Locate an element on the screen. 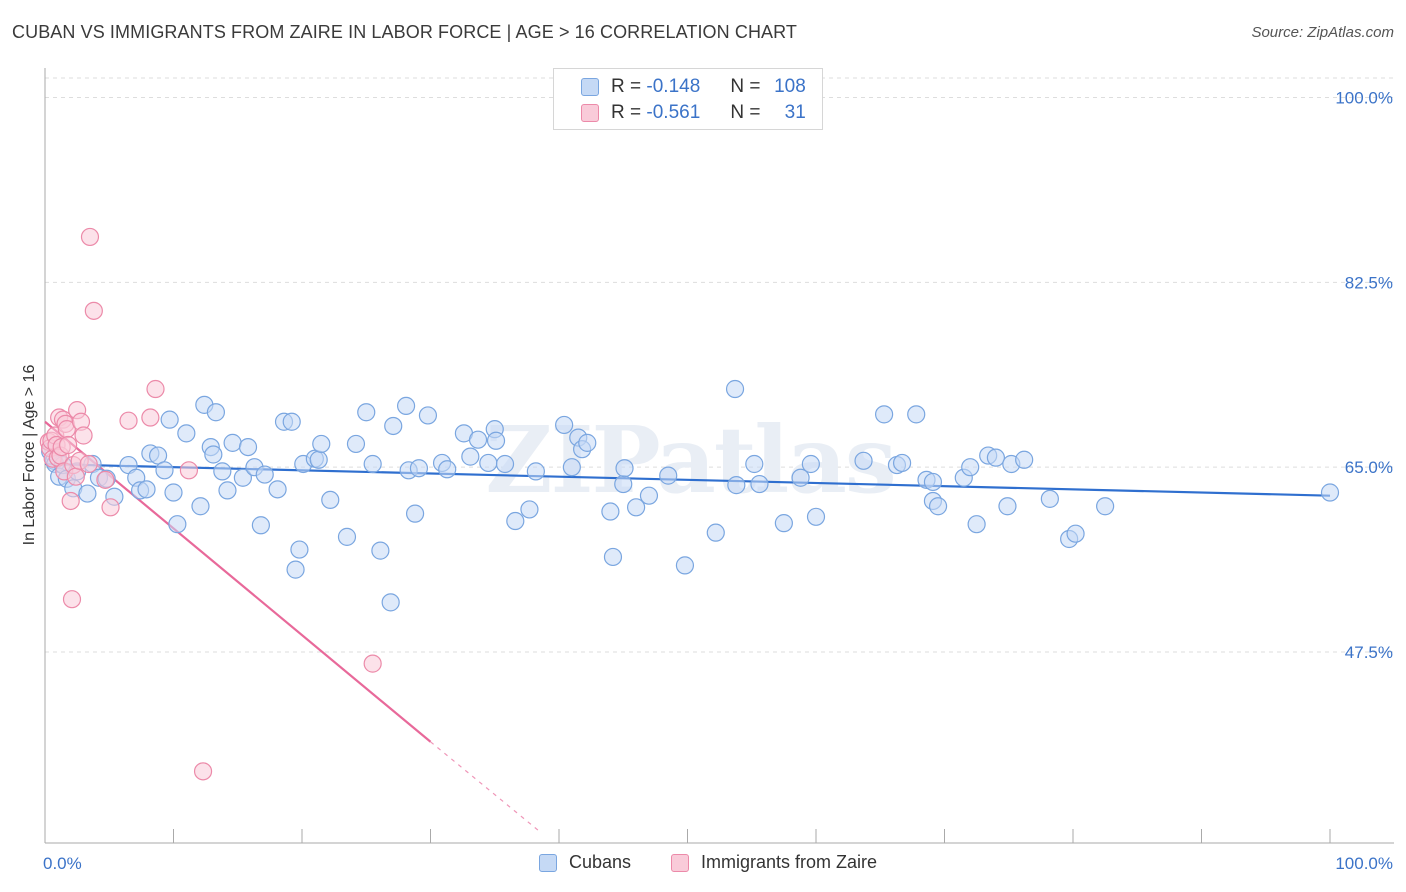 The width and height of the screenshot is (1406, 892). x-tick-label: 0.0% is located at coordinates (62, 863).